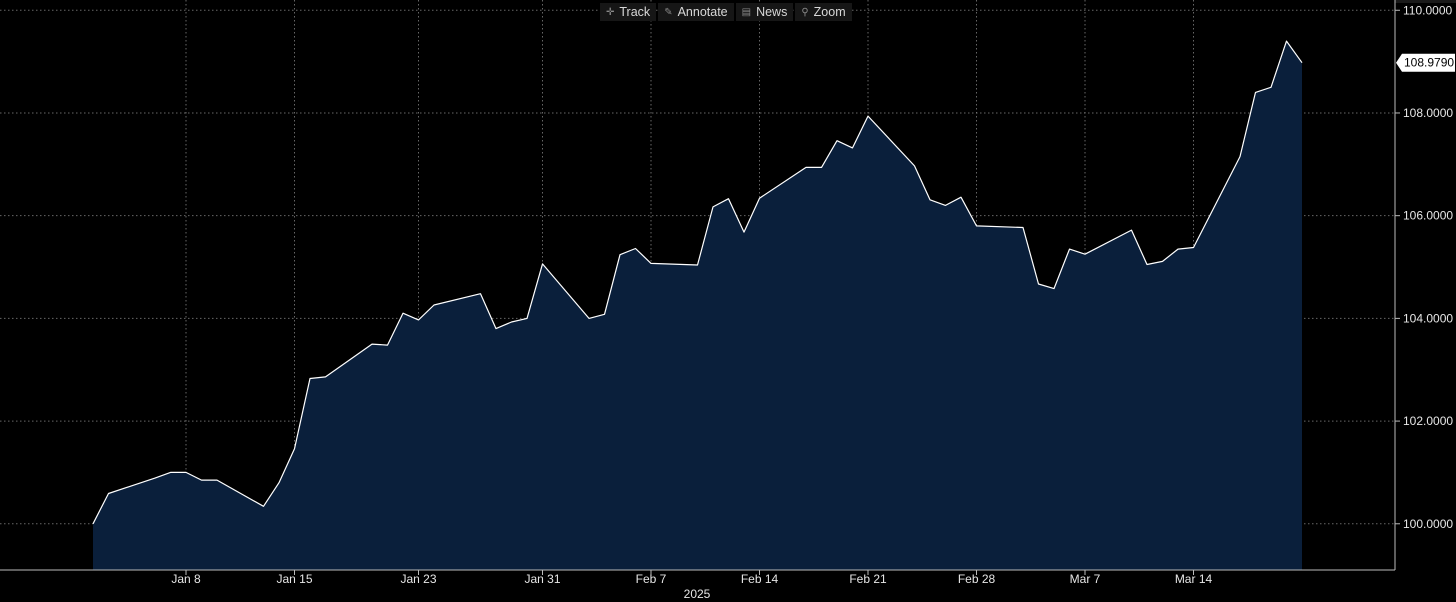 This screenshot has height=602, width=1456. I want to click on magnifier-icon: ⚲, so click(805, 12).